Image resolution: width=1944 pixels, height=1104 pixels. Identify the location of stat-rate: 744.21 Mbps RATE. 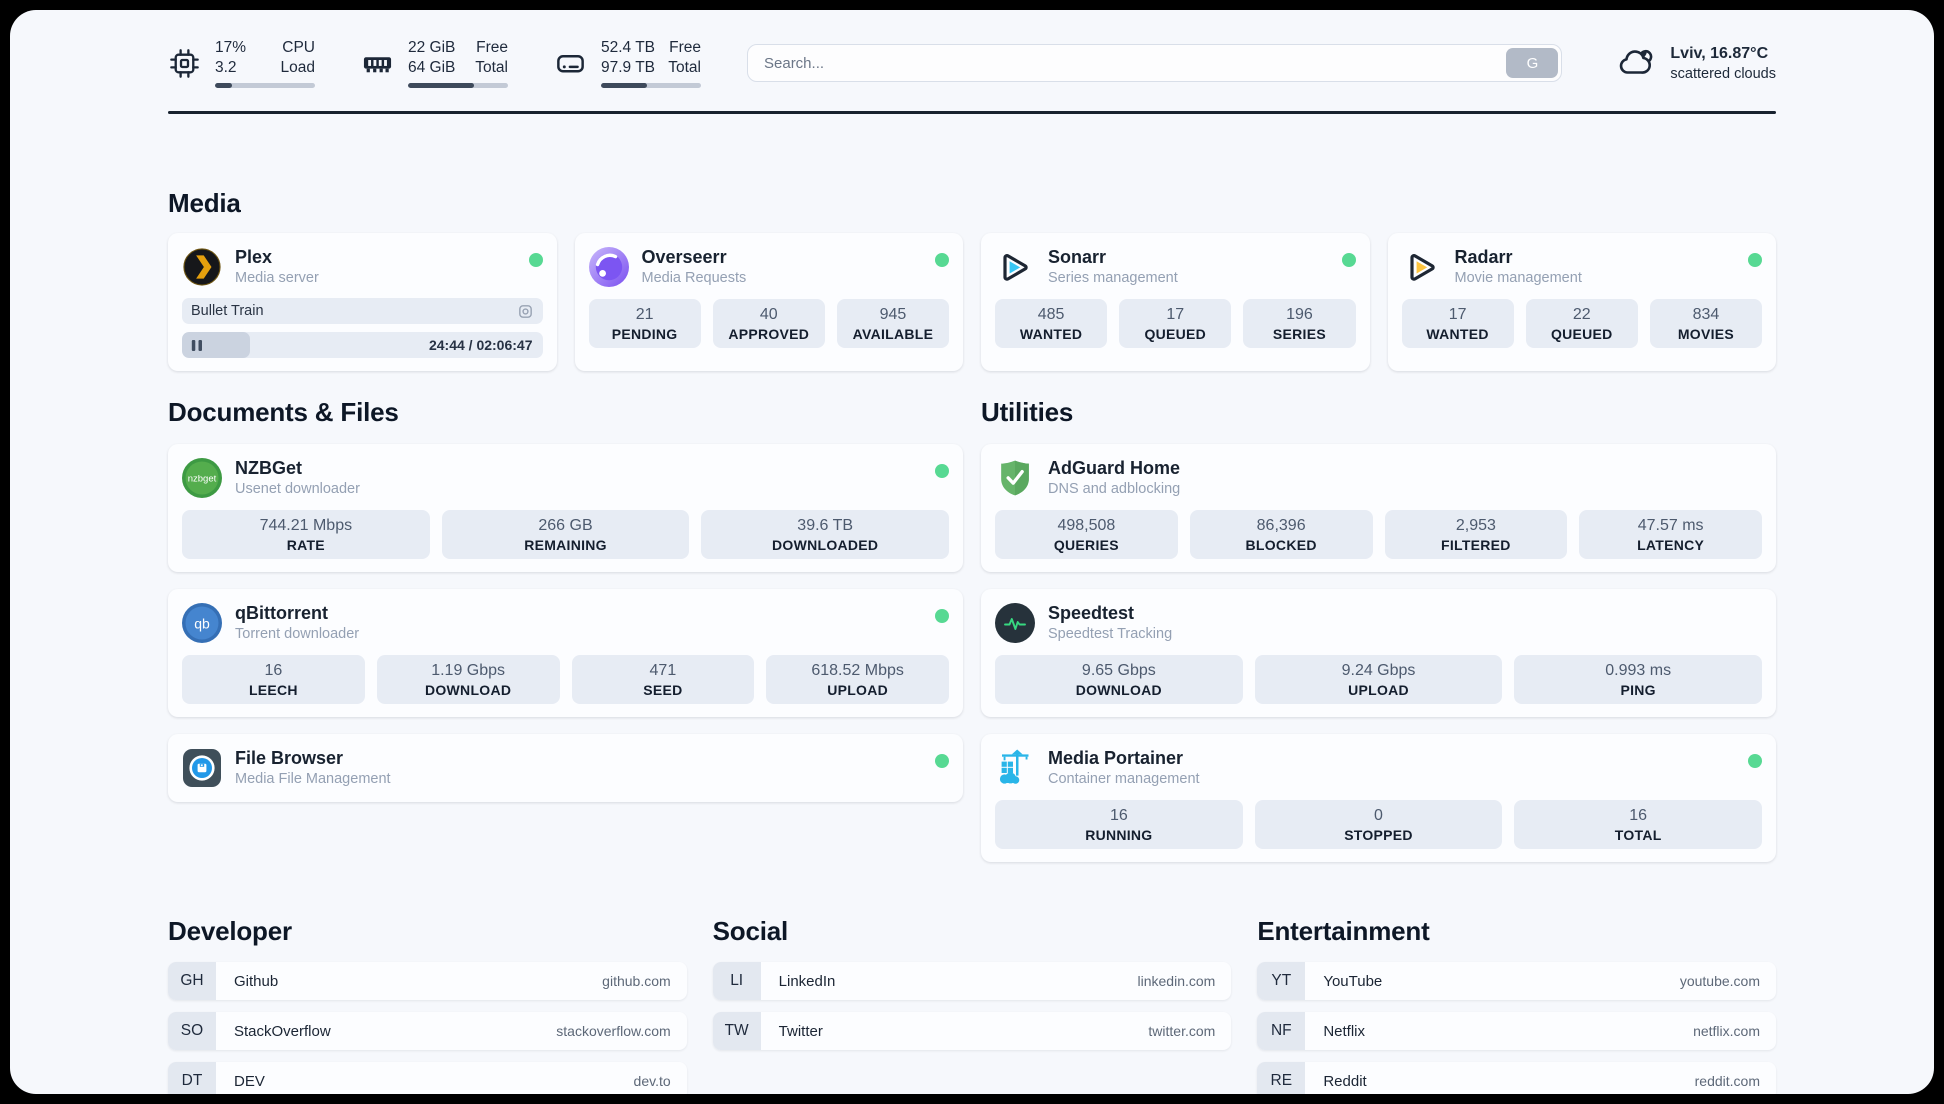
(306, 534).